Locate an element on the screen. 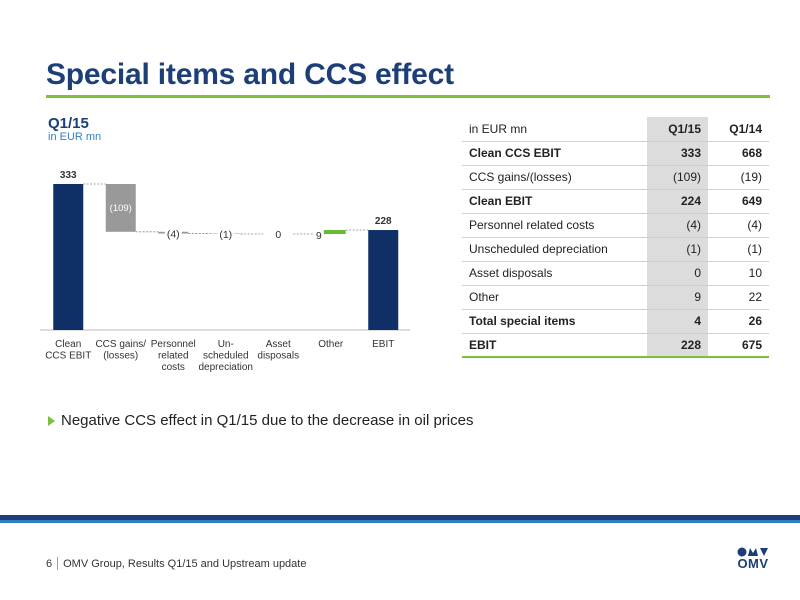 The image size is (800, 600). row-q114-value: 10 is located at coordinates (738, 273).